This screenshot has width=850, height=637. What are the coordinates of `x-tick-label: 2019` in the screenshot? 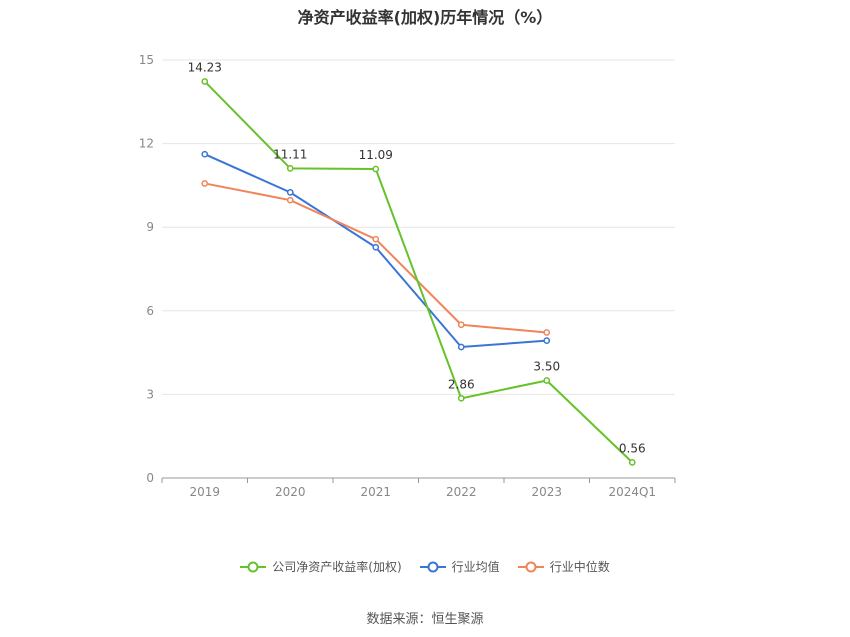 It's located at (204, 492).